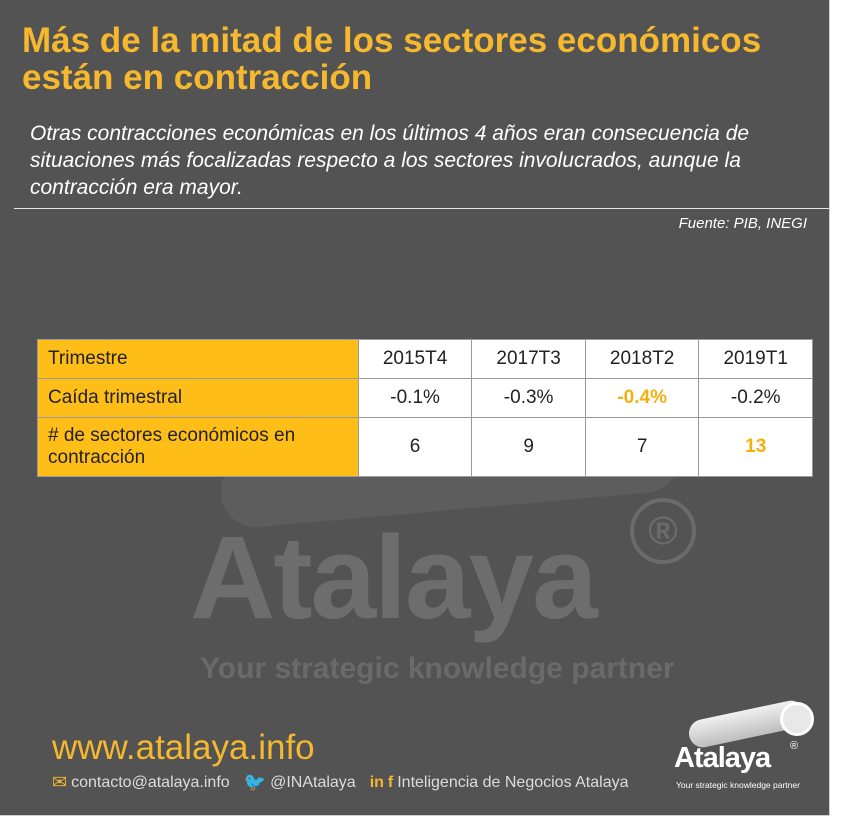  Describe the element at coordinates (513, 782) in the screenshot. I see `social-name: Inteligencia de Negocios Atalaya` at that location.